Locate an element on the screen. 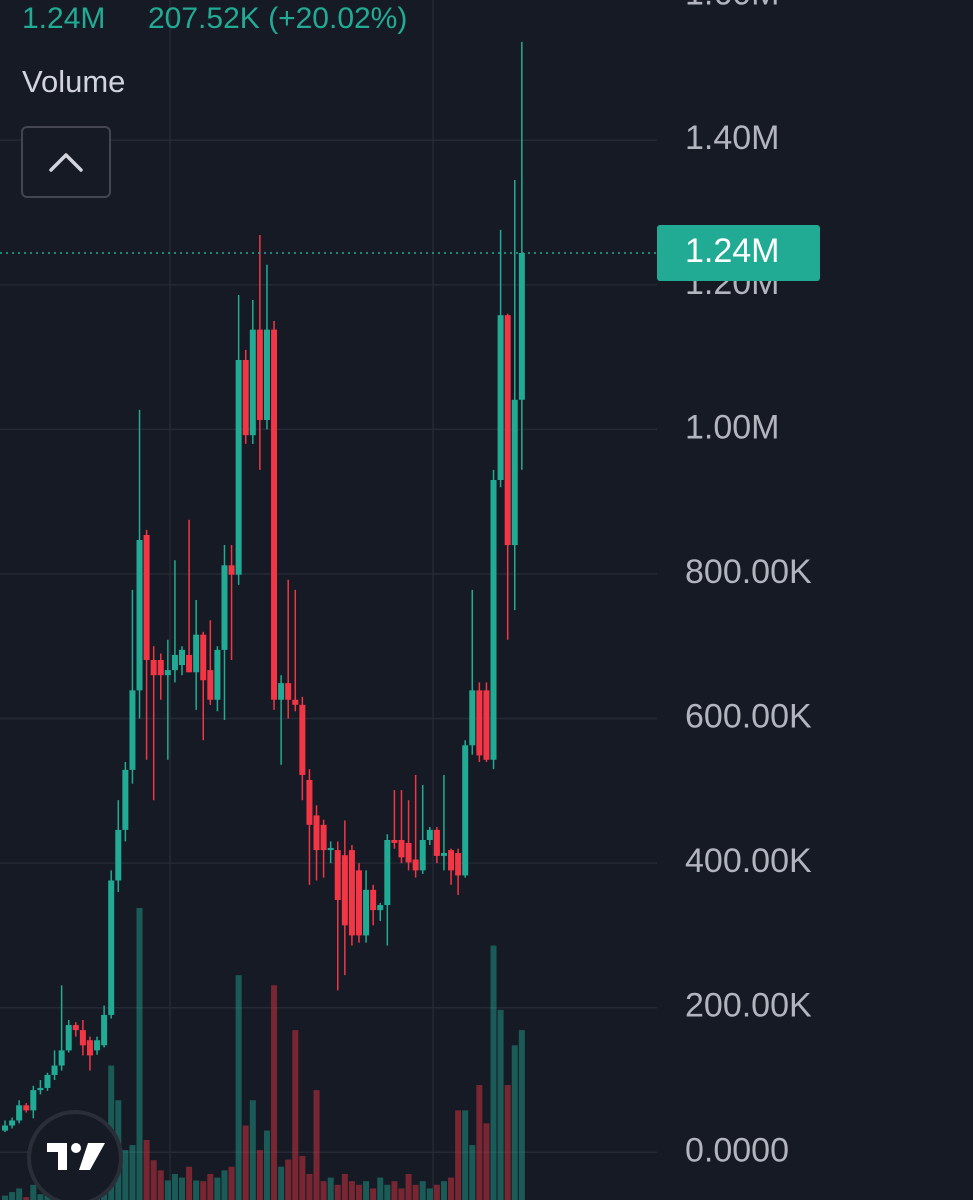 The height and width of the screenshot is (1200, 973). collapse-button-box is located at coordinates (66, 162).